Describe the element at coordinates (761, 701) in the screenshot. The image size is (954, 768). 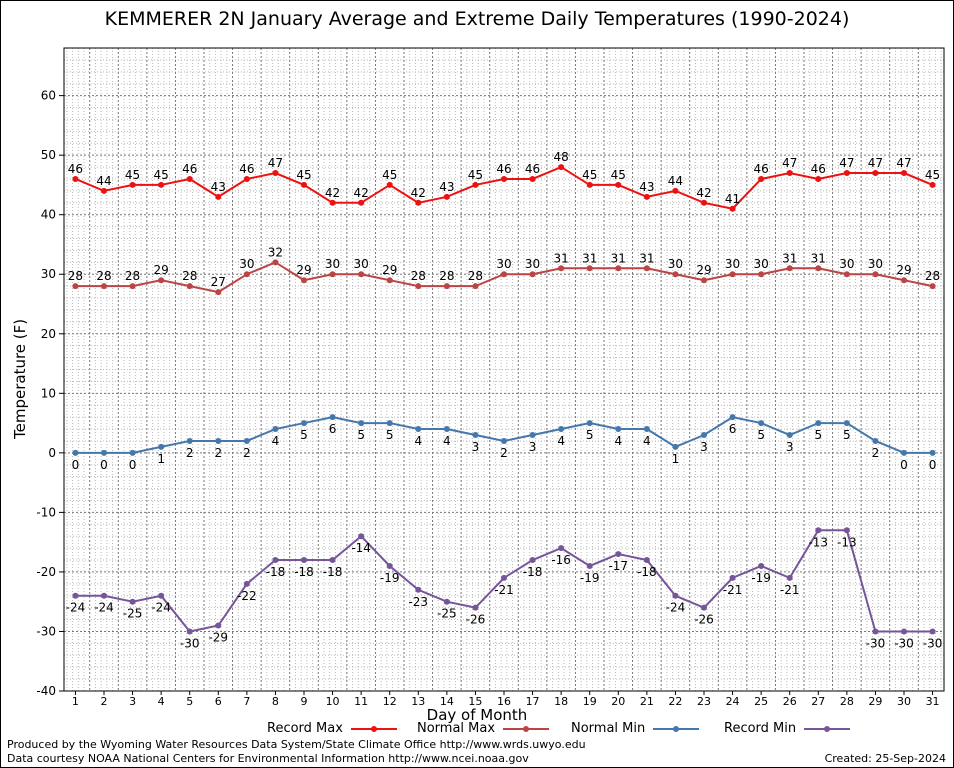
I see `x-tick-label: 25` at that location.